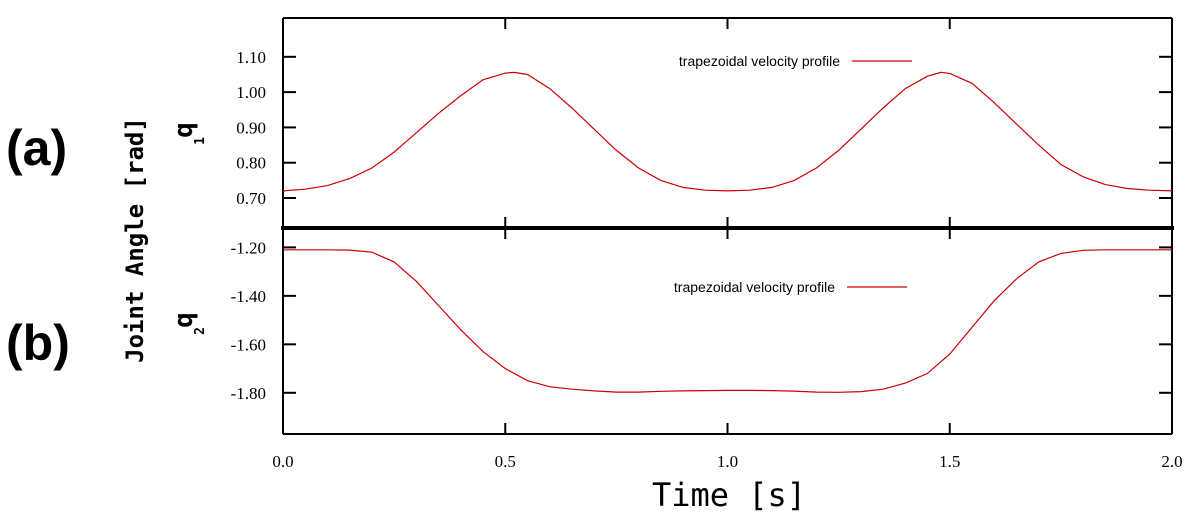 The width and height of the screenshot is (1199, 524). What do you see at coordinates (248, 344) in the screenshot?
I see `y-tick-label: -1.60` at bounding box center [248, 344].